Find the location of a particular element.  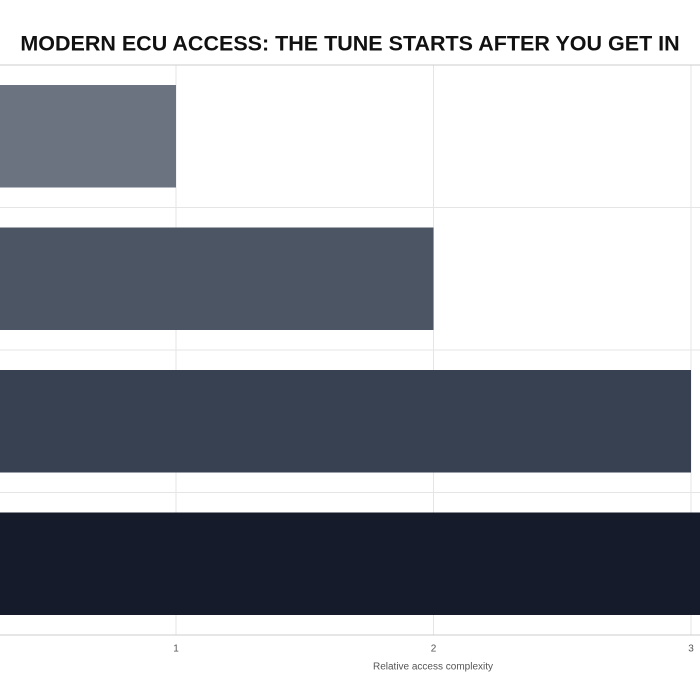

x-tick-label: 2 is located at coordinates (434, 649).